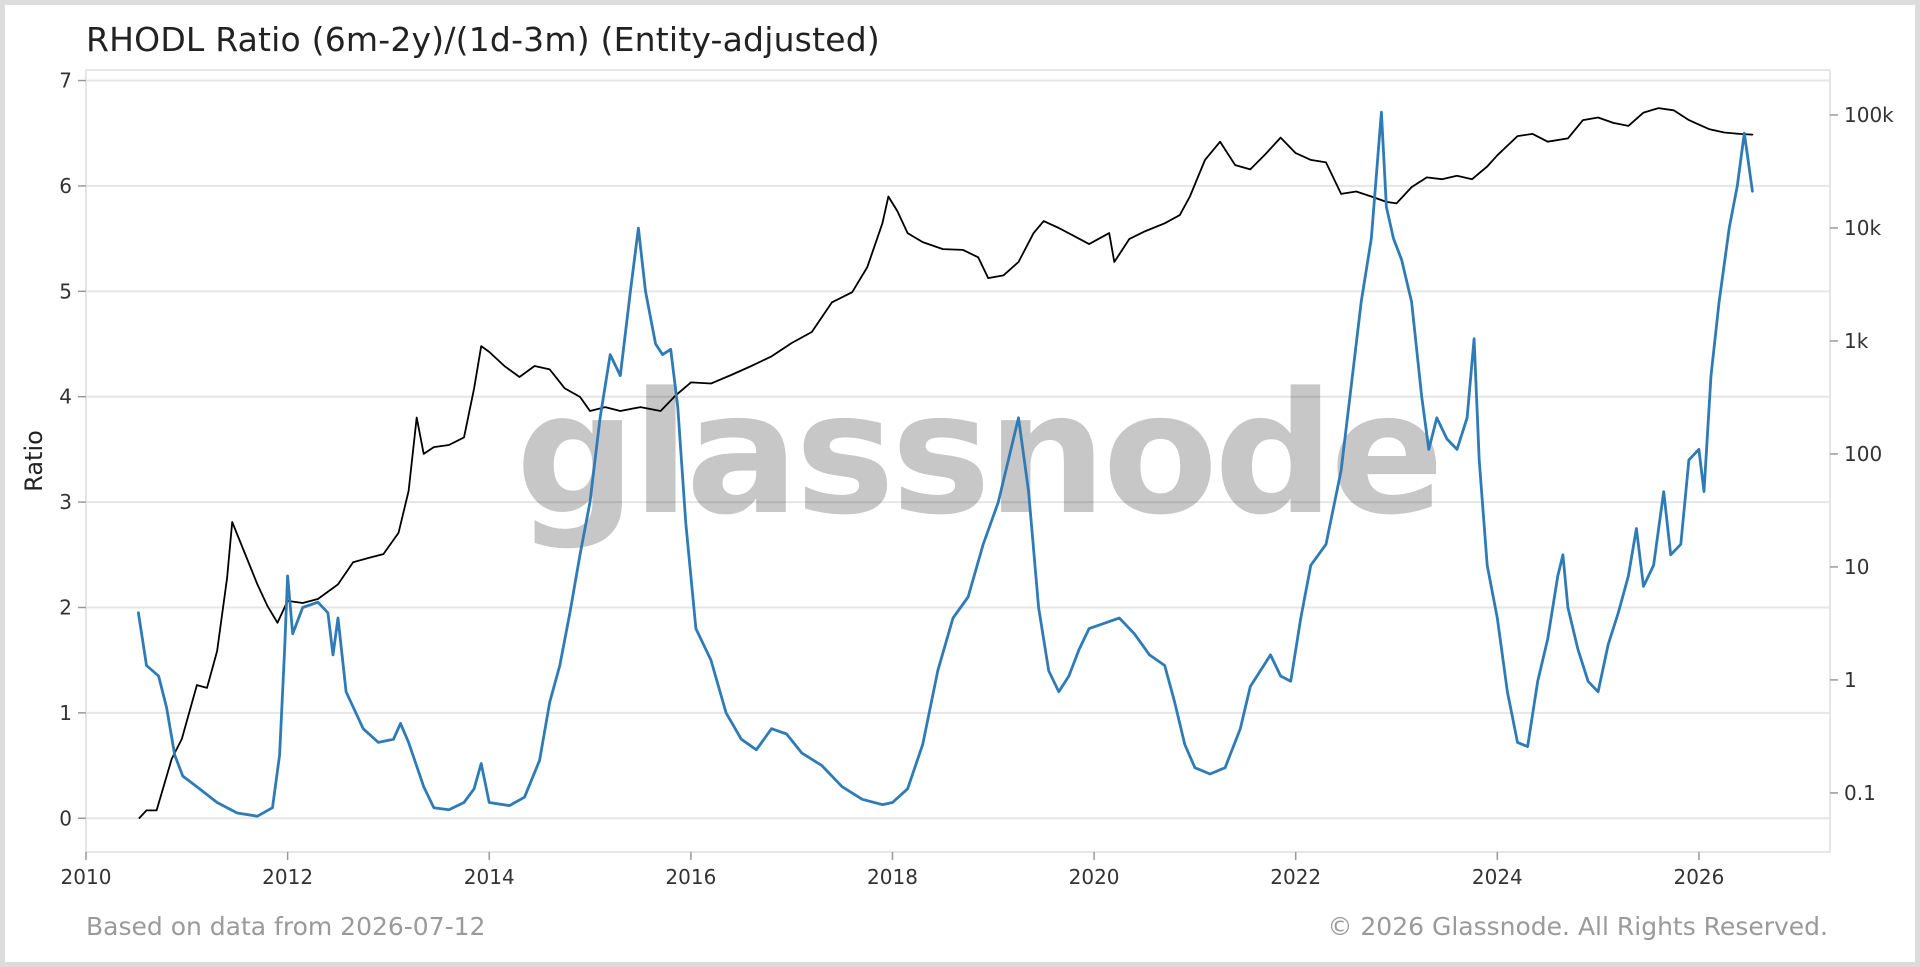 The width and height of the screenshot is (1920, 967). What do you see at coordinates (1856, 567) in the screenshot?
I see `y2-tick-label-10: 10` at bounding box center [1856, 567].